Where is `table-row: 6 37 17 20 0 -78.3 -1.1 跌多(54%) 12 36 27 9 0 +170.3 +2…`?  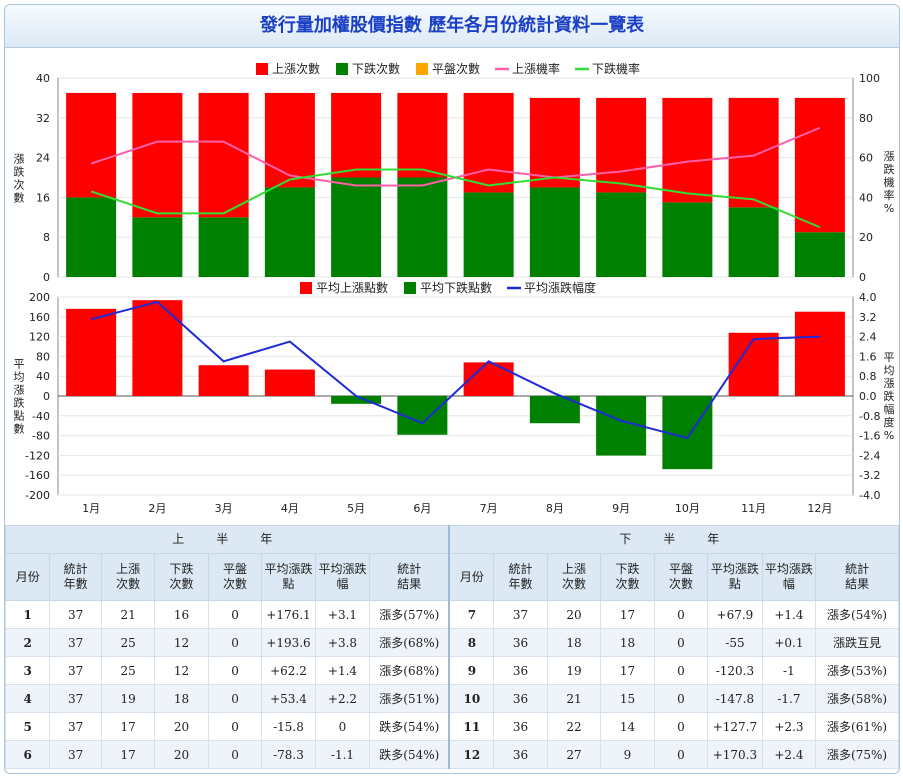 table-row: 6 37 17 20 0 -78.3 -1.1 跌多(54%) 12 36 27 9 0 +170.3 +2… is located at coordinates (452, 754).